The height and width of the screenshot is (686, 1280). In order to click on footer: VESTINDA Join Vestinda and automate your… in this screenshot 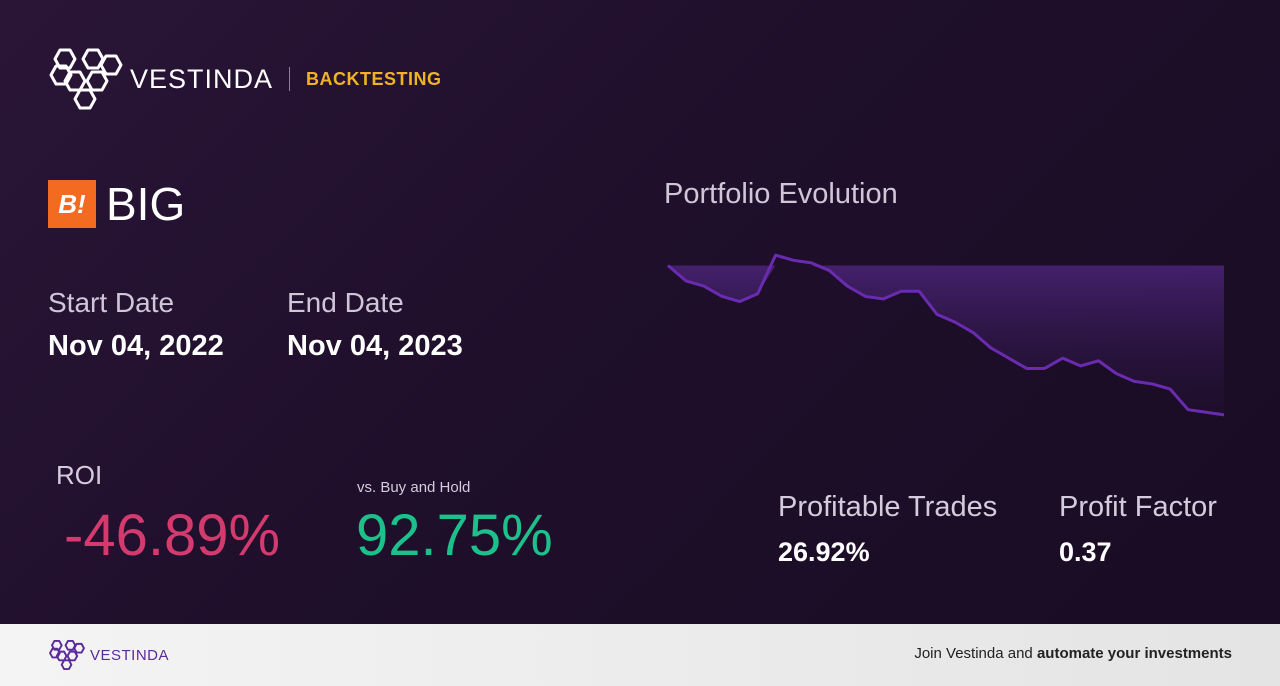, I will do `click(640, 655)`.